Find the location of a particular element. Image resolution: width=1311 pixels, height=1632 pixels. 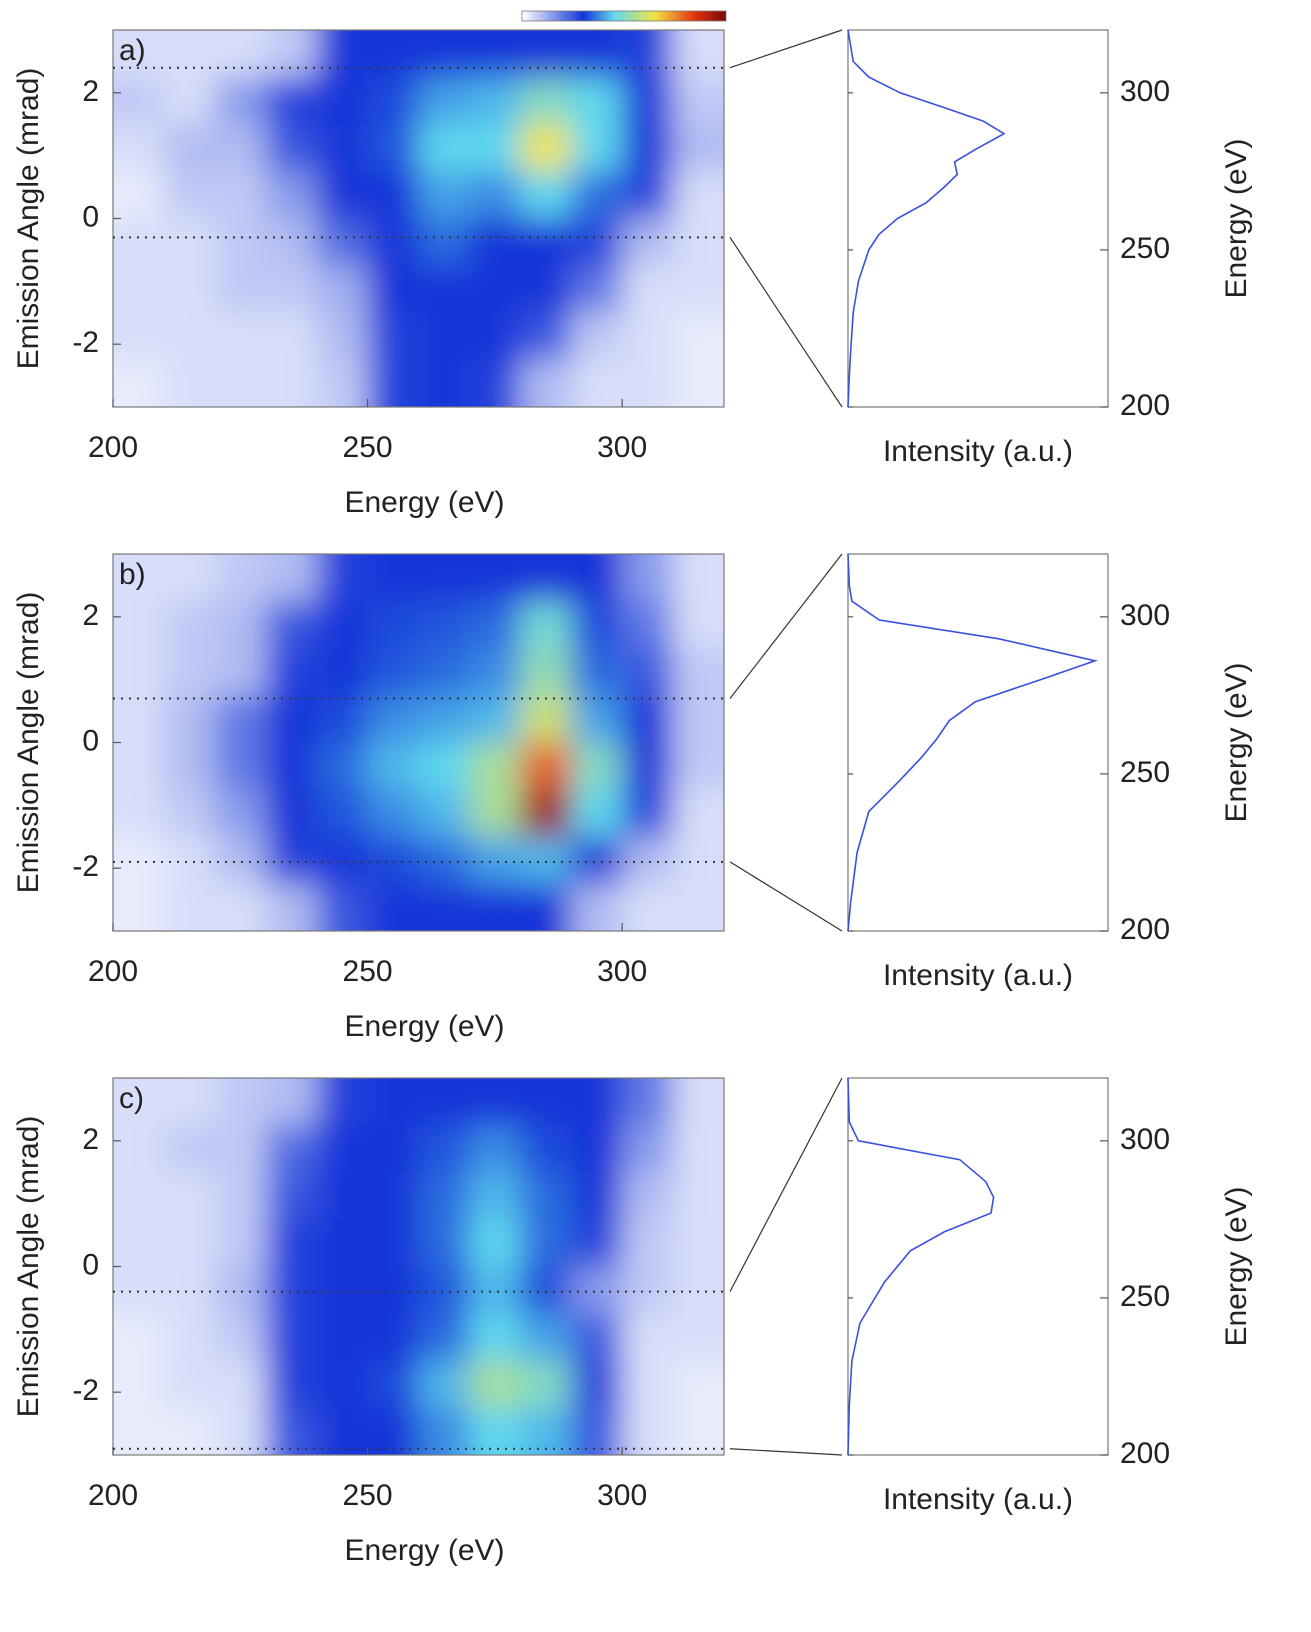

x-tick-label: 250 is located at coordinates (368, 1495).